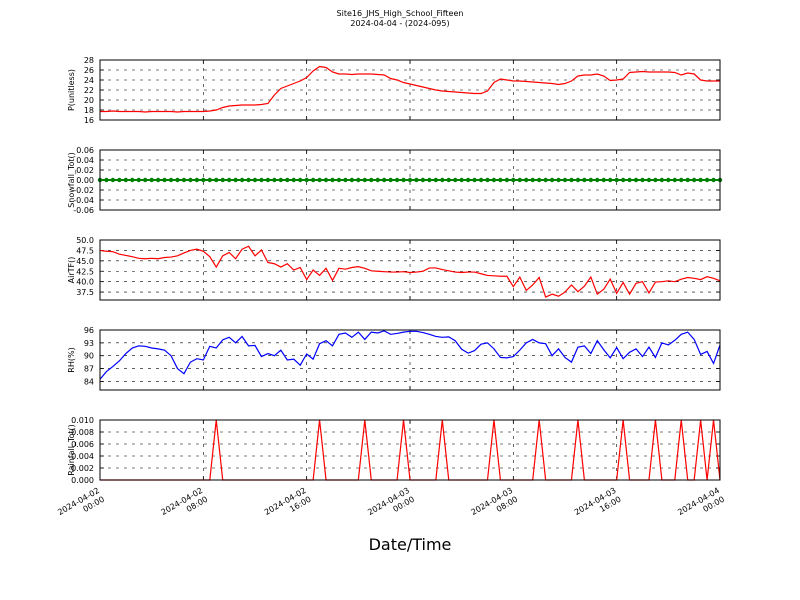 This screenshot has width=800, height=600. I want to click on y-tick-label: 42.5, so click(85, 271).